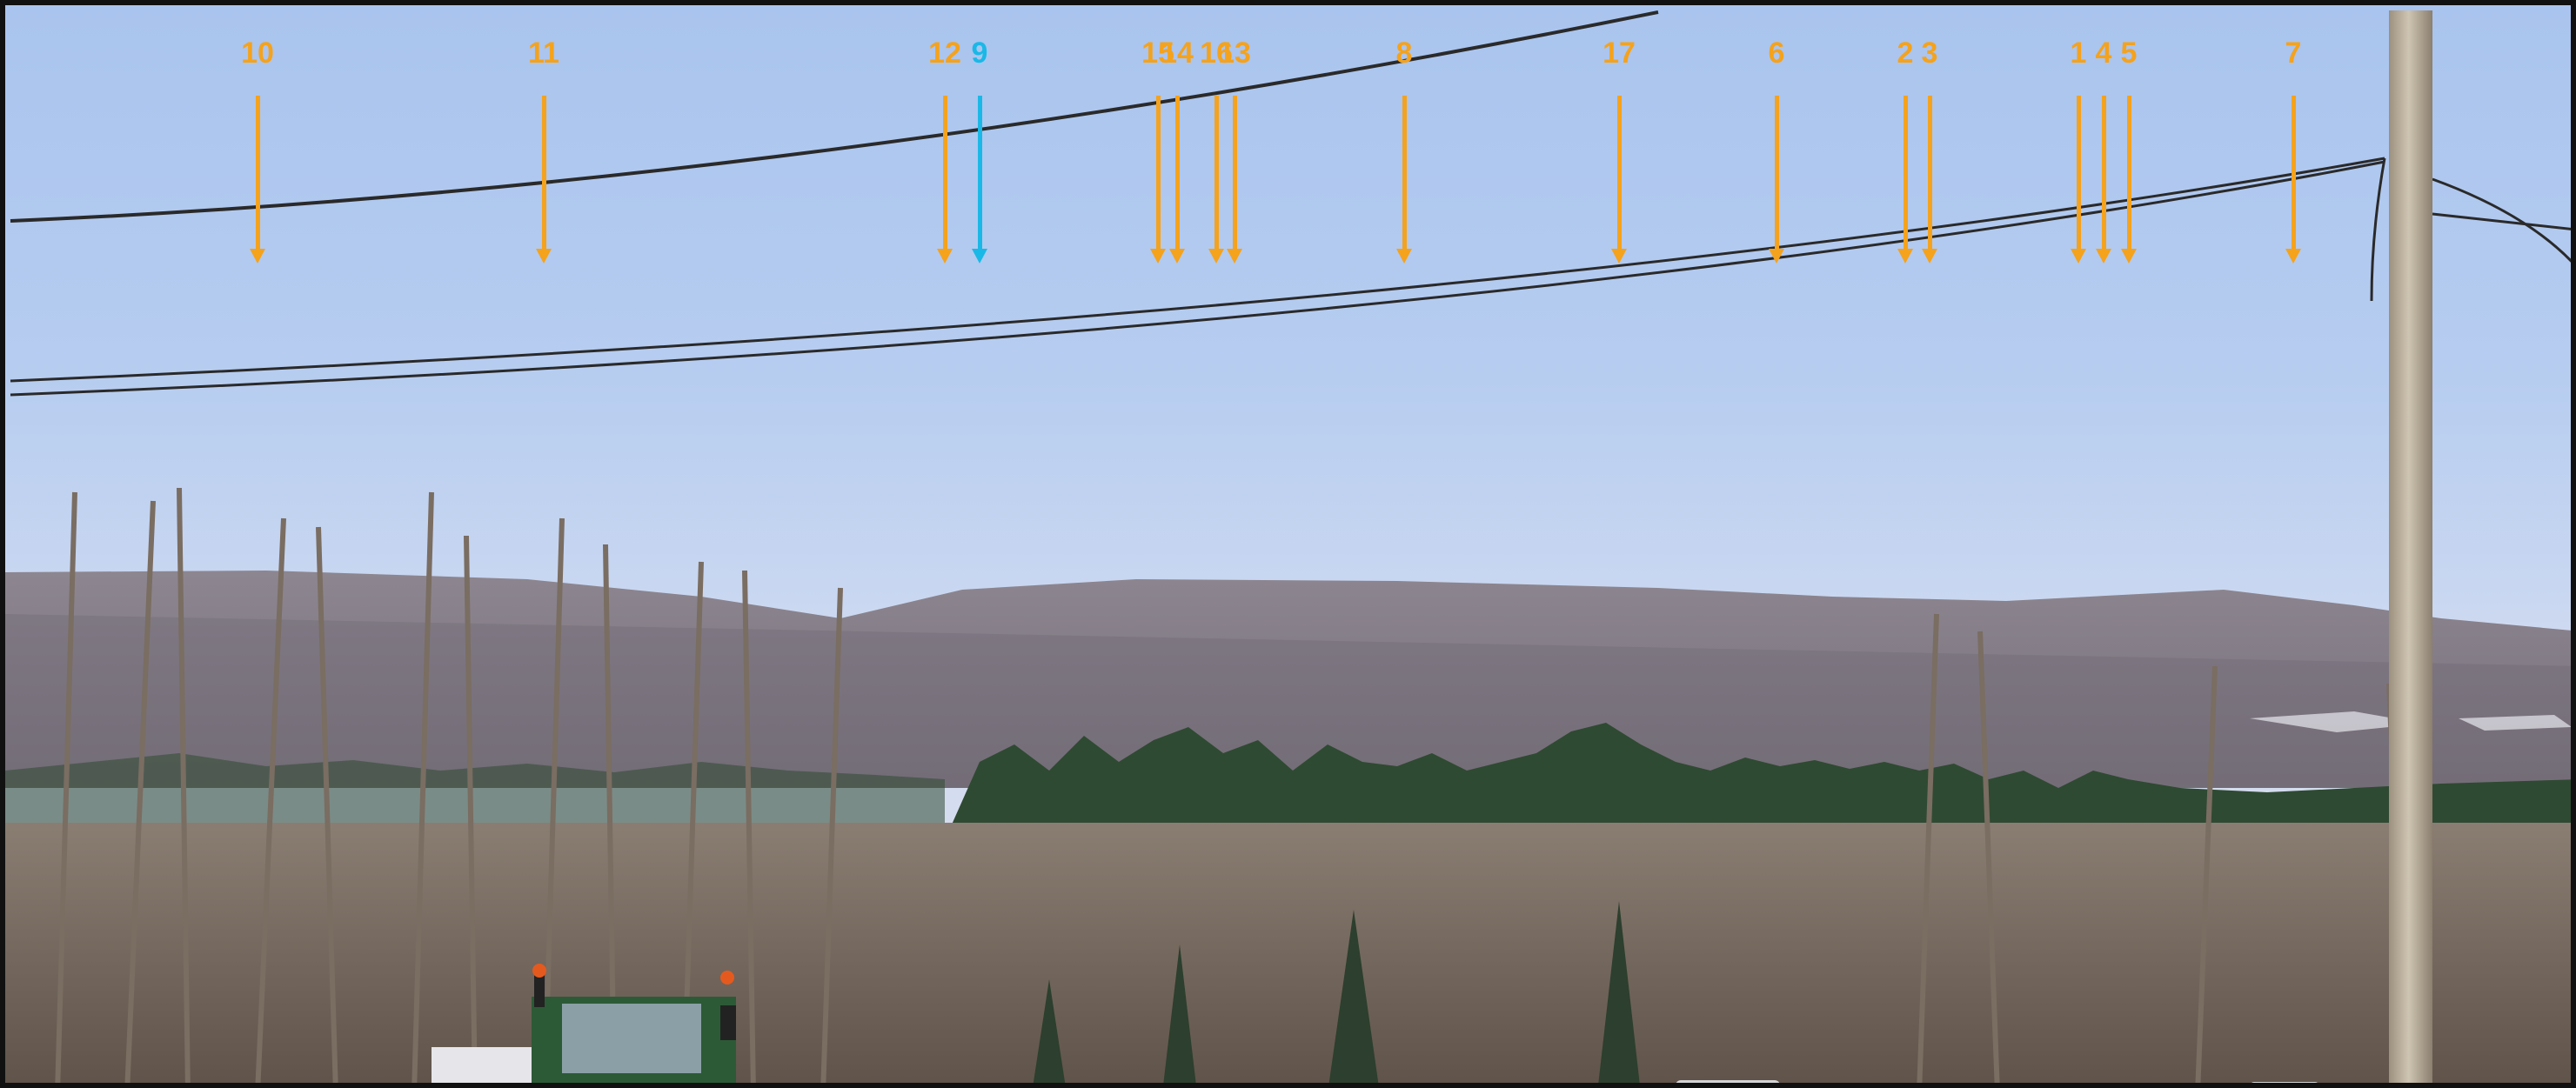 Image resolution: width=2576 pixels, height=1088 pixels. What do you see at coordinates (2293, 54) in the screenshot?
I see `marker-label: 7` at bounding box center [2293, 54].